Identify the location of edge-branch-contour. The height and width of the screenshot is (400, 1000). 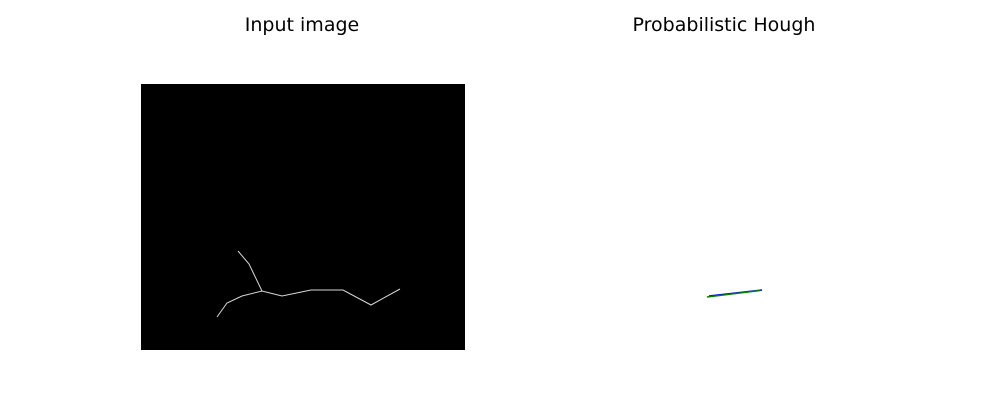
(250, 271).